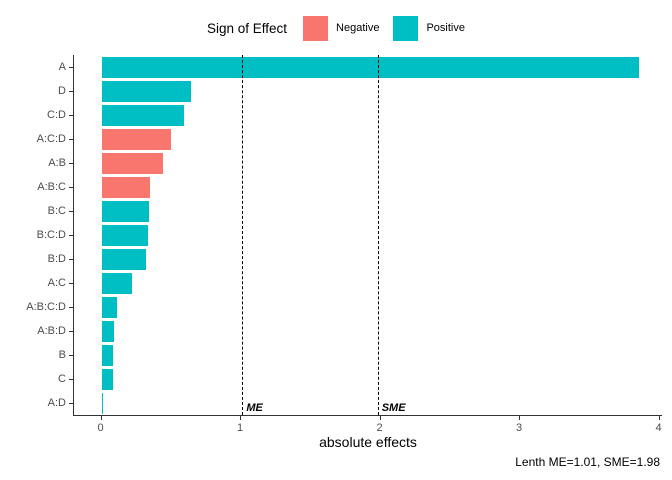 This screenshot has width=672, height=480. I want to click on bar-A:D, so click(102, 403).